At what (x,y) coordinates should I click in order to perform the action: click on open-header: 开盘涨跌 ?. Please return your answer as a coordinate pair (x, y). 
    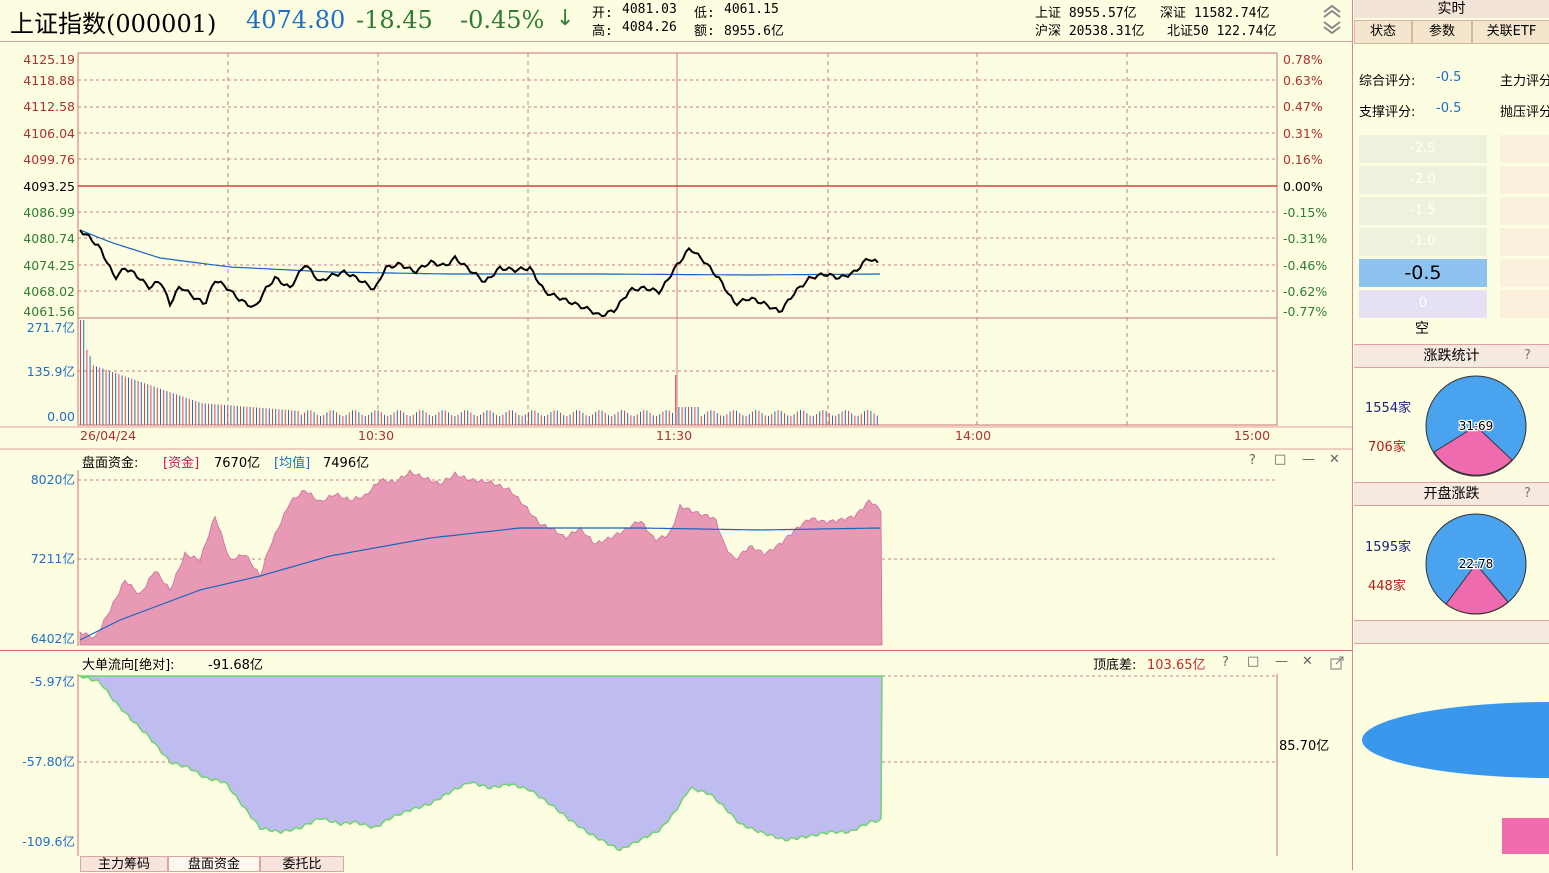
    Looking at the image, I should click on (1451, 494).